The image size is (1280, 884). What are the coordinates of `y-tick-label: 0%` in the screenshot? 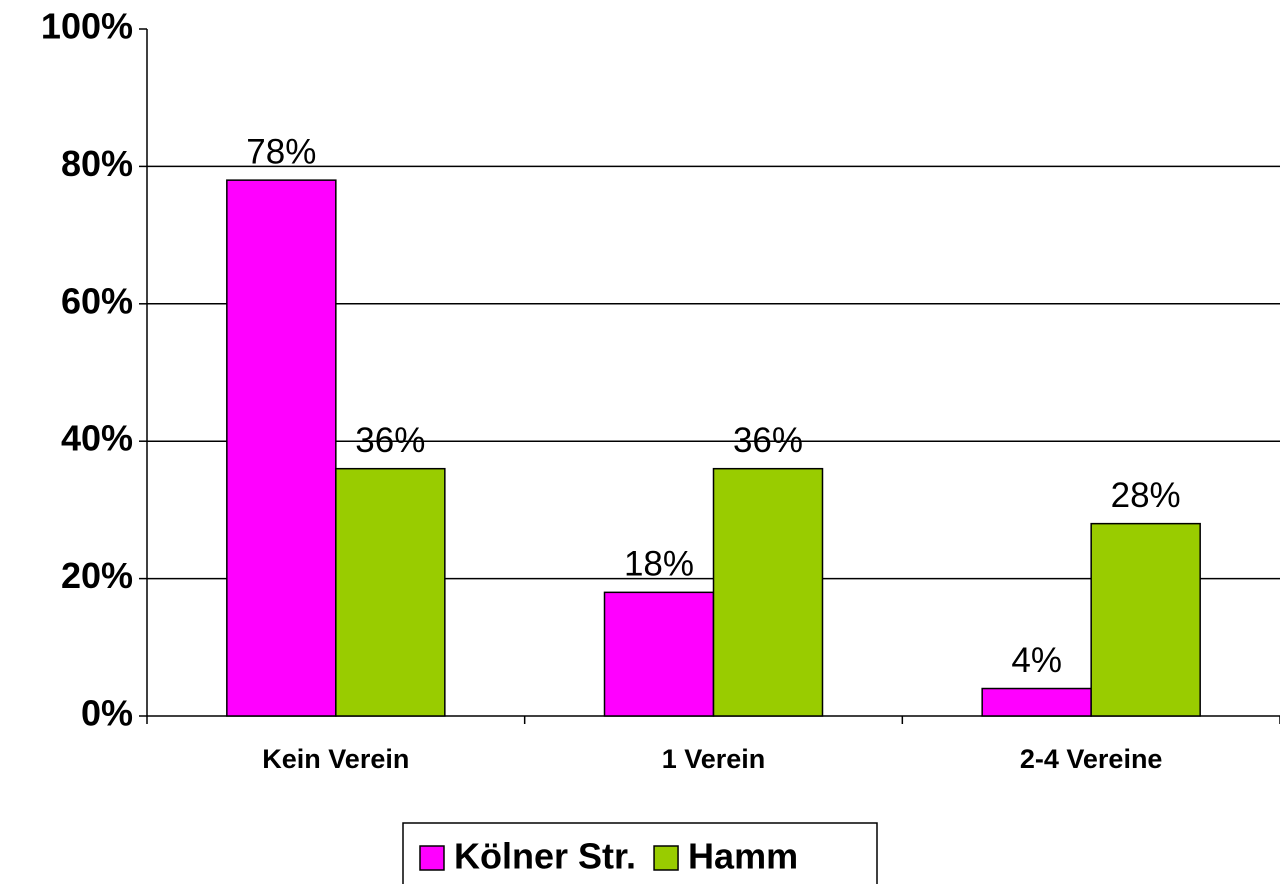 It's located at (107, 713).